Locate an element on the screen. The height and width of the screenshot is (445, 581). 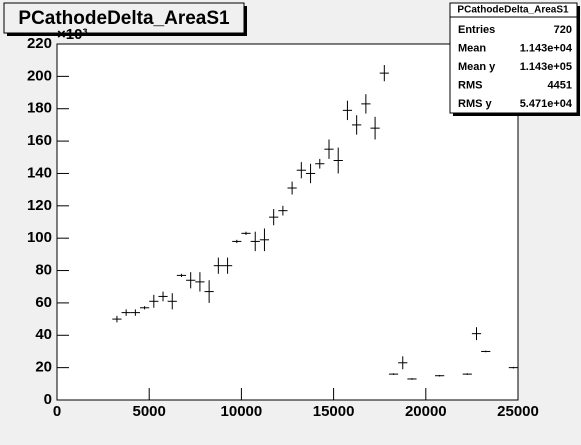
stats-value: 1.143e+05 is located at coordinates (546, 67).